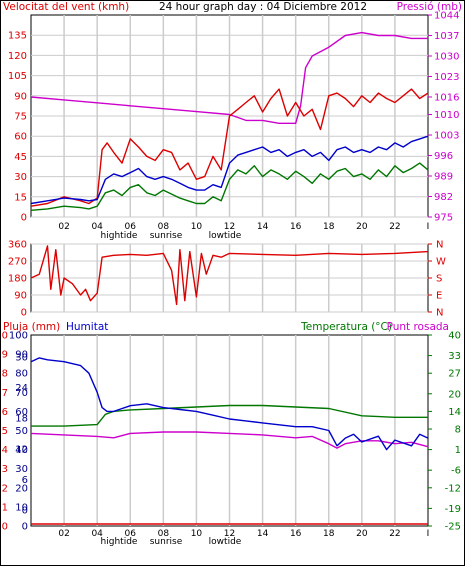 The image size is (465, 566). I want to click on temperature-right-tick-label: -19, so click(453, 509).